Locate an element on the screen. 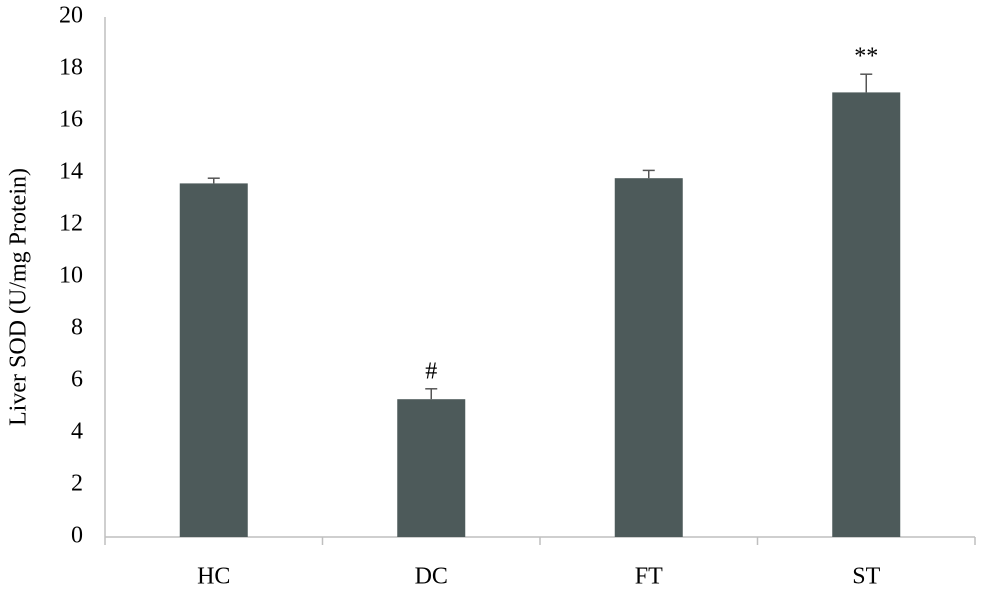  x-tick-label: DC is located at coordinates (431, 577).